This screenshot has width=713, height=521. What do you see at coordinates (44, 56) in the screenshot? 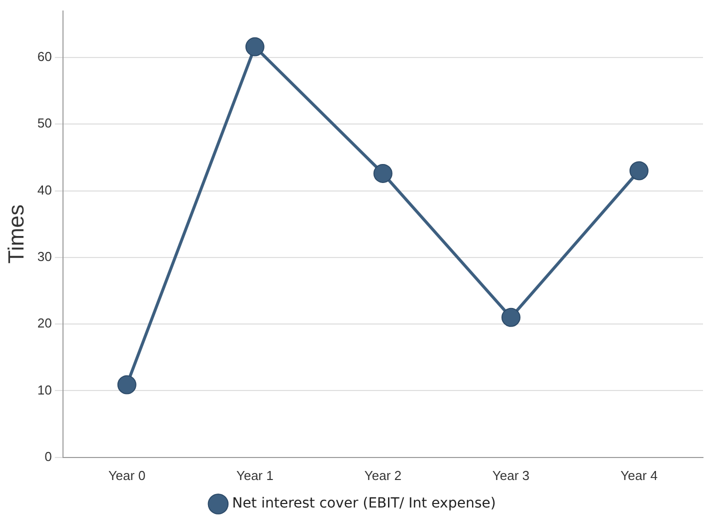
I see `y-tick-label: 60` at bounding box center [44, 56].